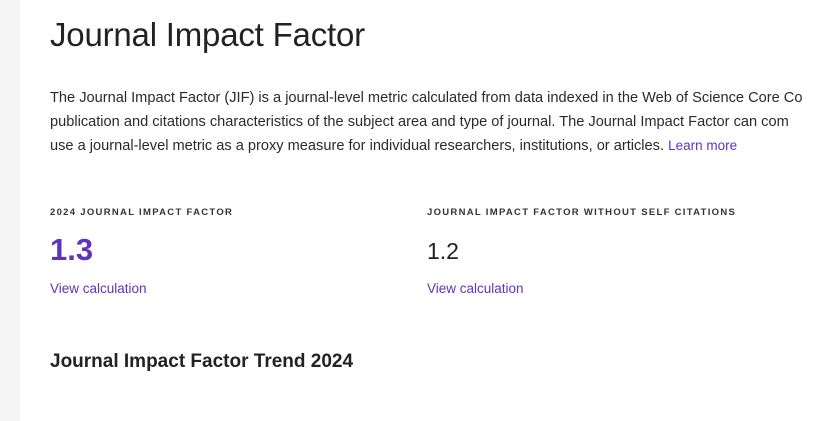  What do you see at coordinates (475, 288) in the screenshot?
I see `jif-without-self-citations-view-calculation-link: View calculation` at bounding box center [475, 288].